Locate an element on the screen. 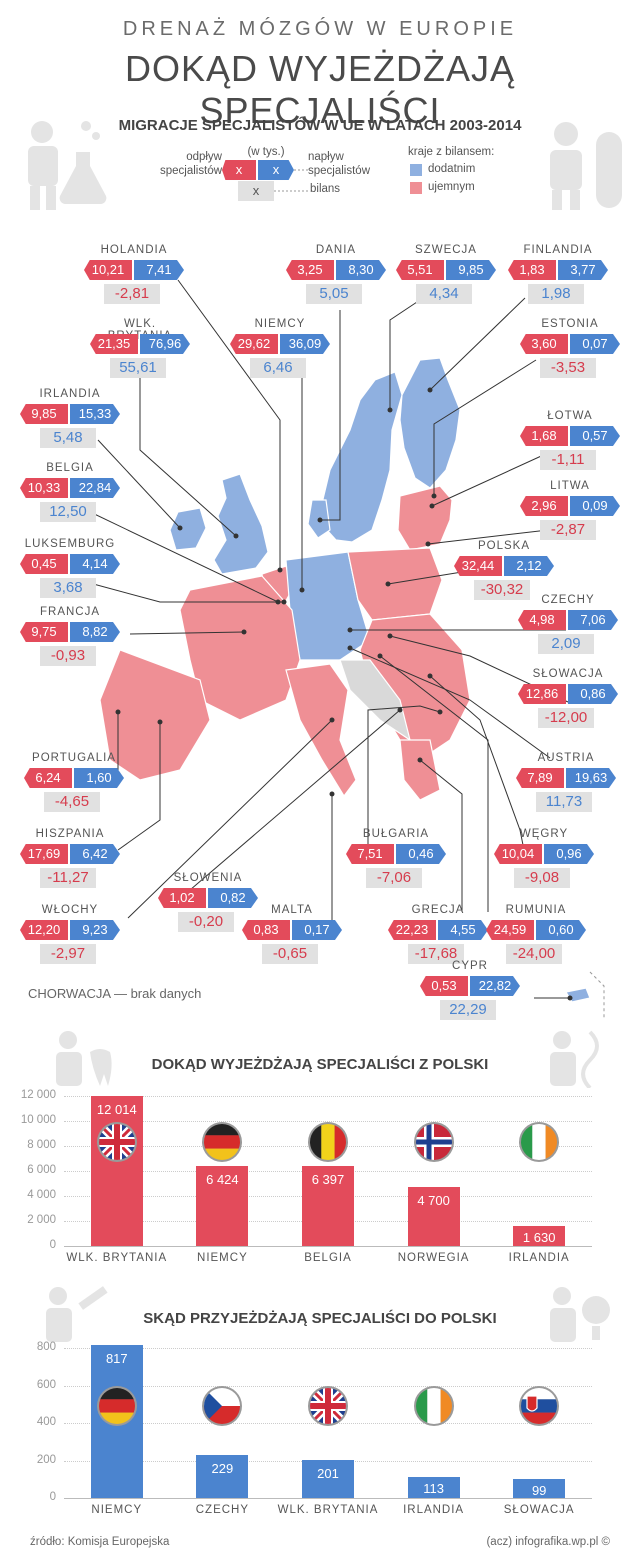 This screenshot has height=1560, width=640. balance-value: -2,87 is located at coordinates (568, 530).